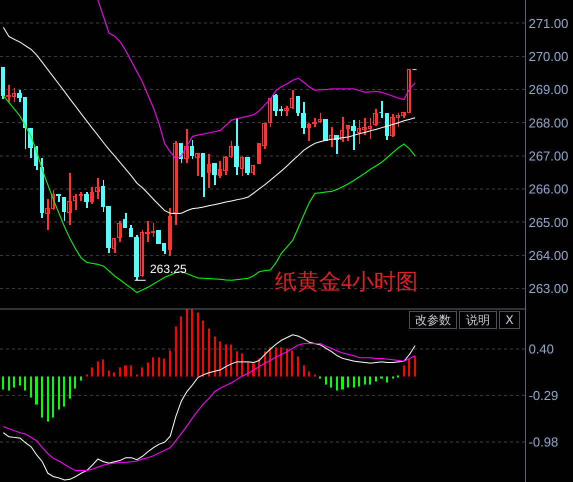 Image resolution: width=573 pixels, height=482 pixels. I want to click on text: X, so click(509, 320).